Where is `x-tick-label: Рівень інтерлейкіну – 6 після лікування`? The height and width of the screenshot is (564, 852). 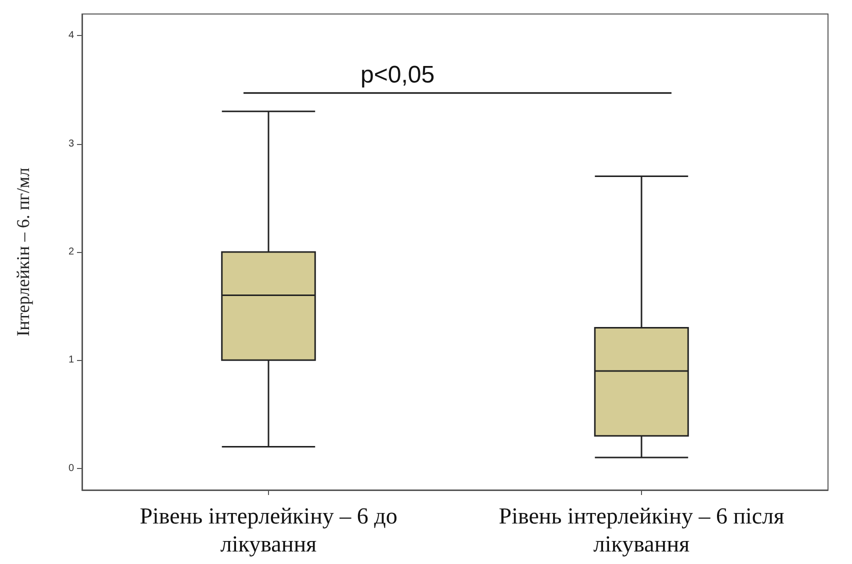 x-tick-label: Рівень інтерлейкіну – 6 після лікування is located at coordinates (641, 530).